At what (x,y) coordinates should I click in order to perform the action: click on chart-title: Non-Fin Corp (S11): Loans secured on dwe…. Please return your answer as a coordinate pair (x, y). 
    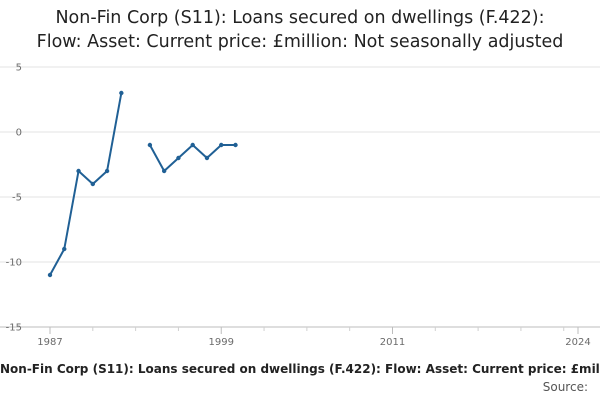
    Looking at the image, I should click on (300, 30).